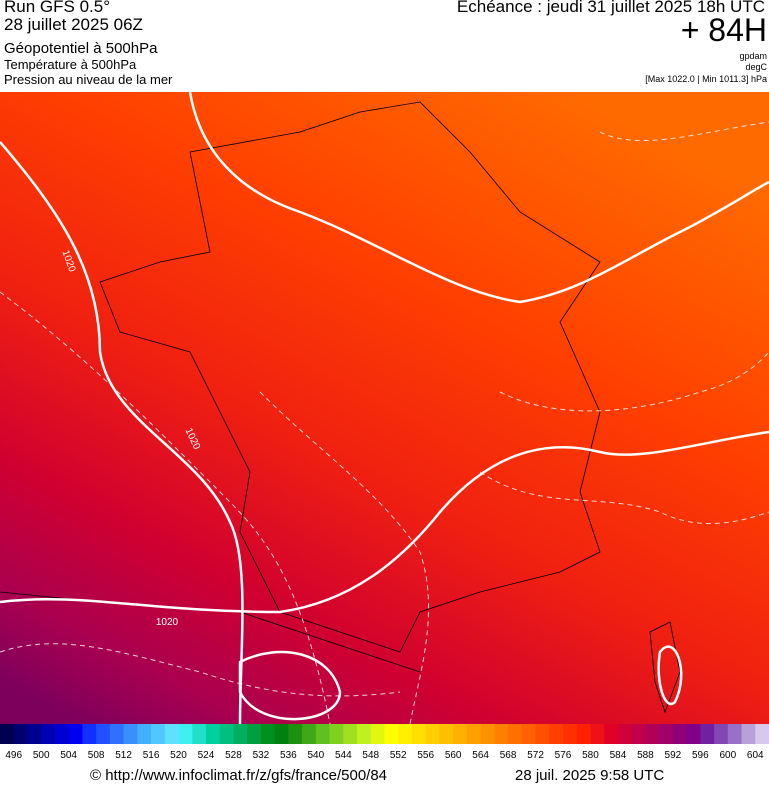 This screenshot has width=769, height=786. Describe the element at coordinates (88, 79) in the screenshot. I see `field: Pression au niveau de la mer` at that location.